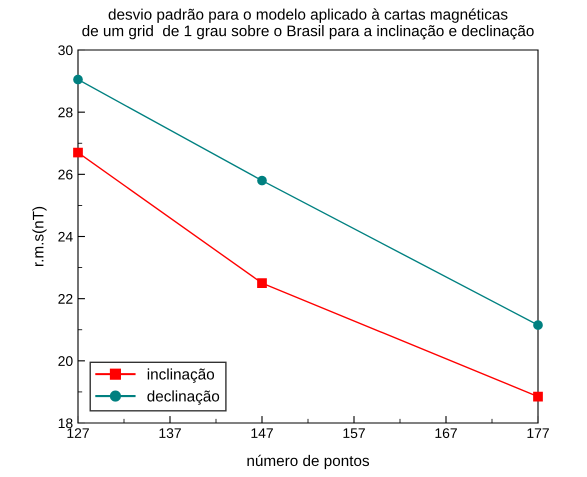 Image resolution: width=587 pixels, height=477 pixels. I want to click on chart-title: desvio padrão para o modelo aplicado à cartas magnéticas de um grid de 1 grau sobre o Brasil para a inclinação e declinação, so click(308, 24).